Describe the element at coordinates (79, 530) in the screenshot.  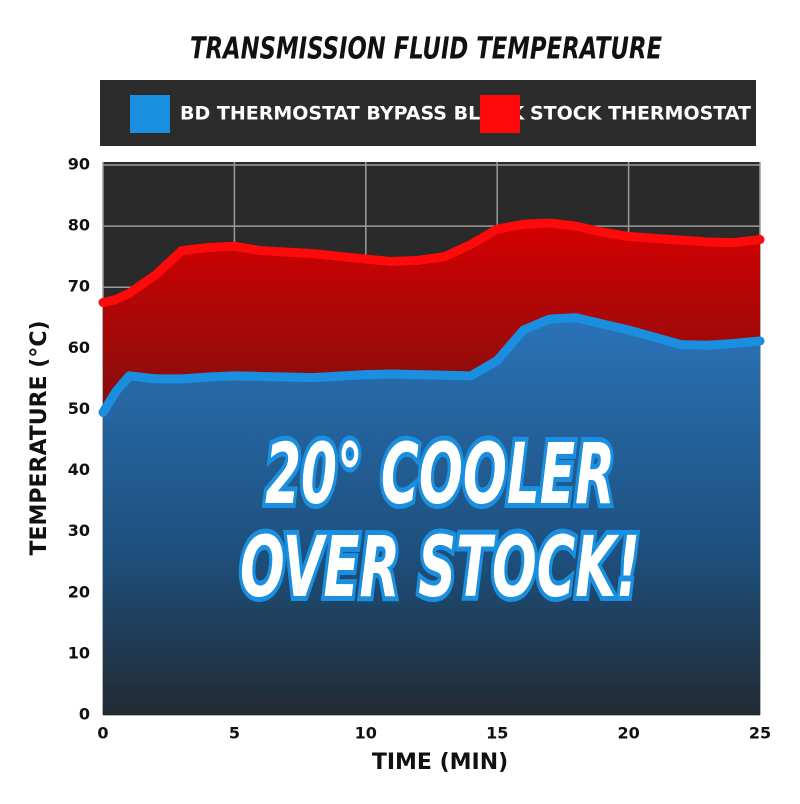
I see `y-tick-label: 30` at that location.